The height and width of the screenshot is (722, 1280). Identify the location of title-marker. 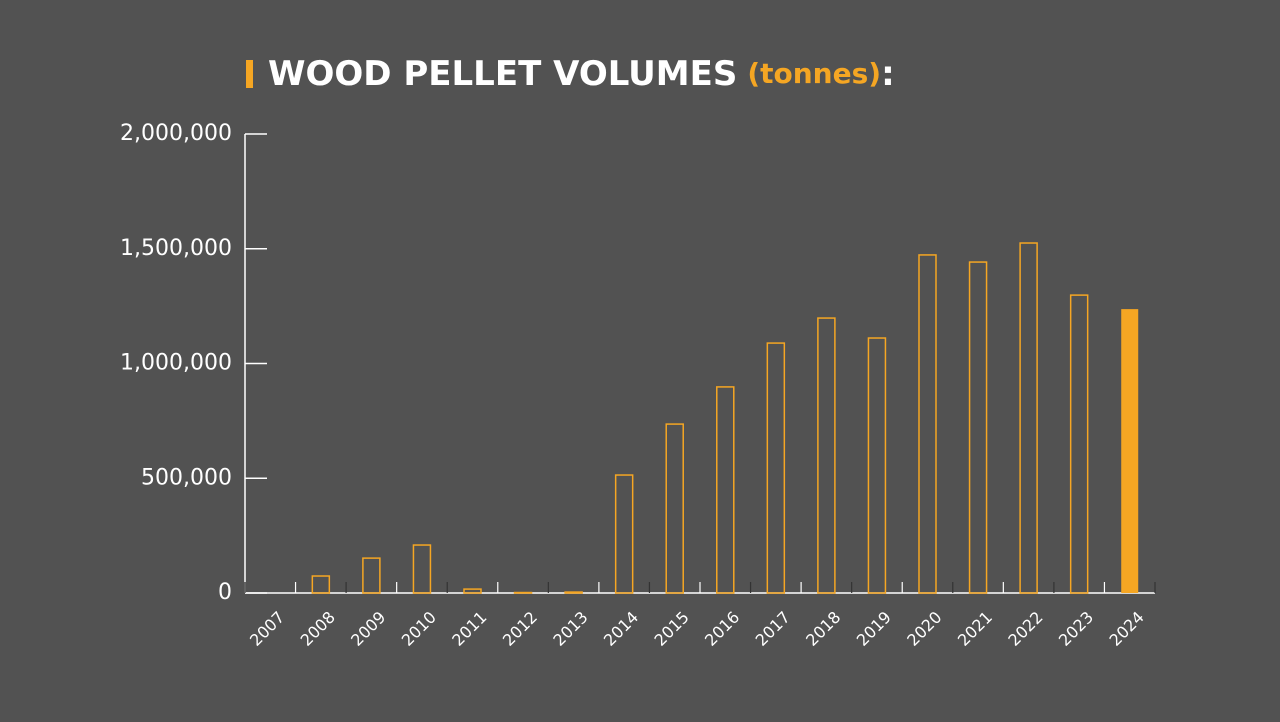
(249, 74).